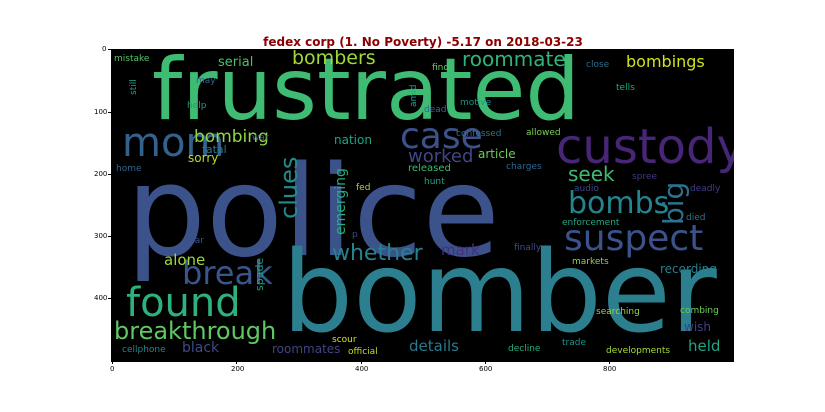 This screenshot has height=412, width=825. Describe the element at coordinates (618, 312) in the screenshot. I see `word-searching: searching` at that location.